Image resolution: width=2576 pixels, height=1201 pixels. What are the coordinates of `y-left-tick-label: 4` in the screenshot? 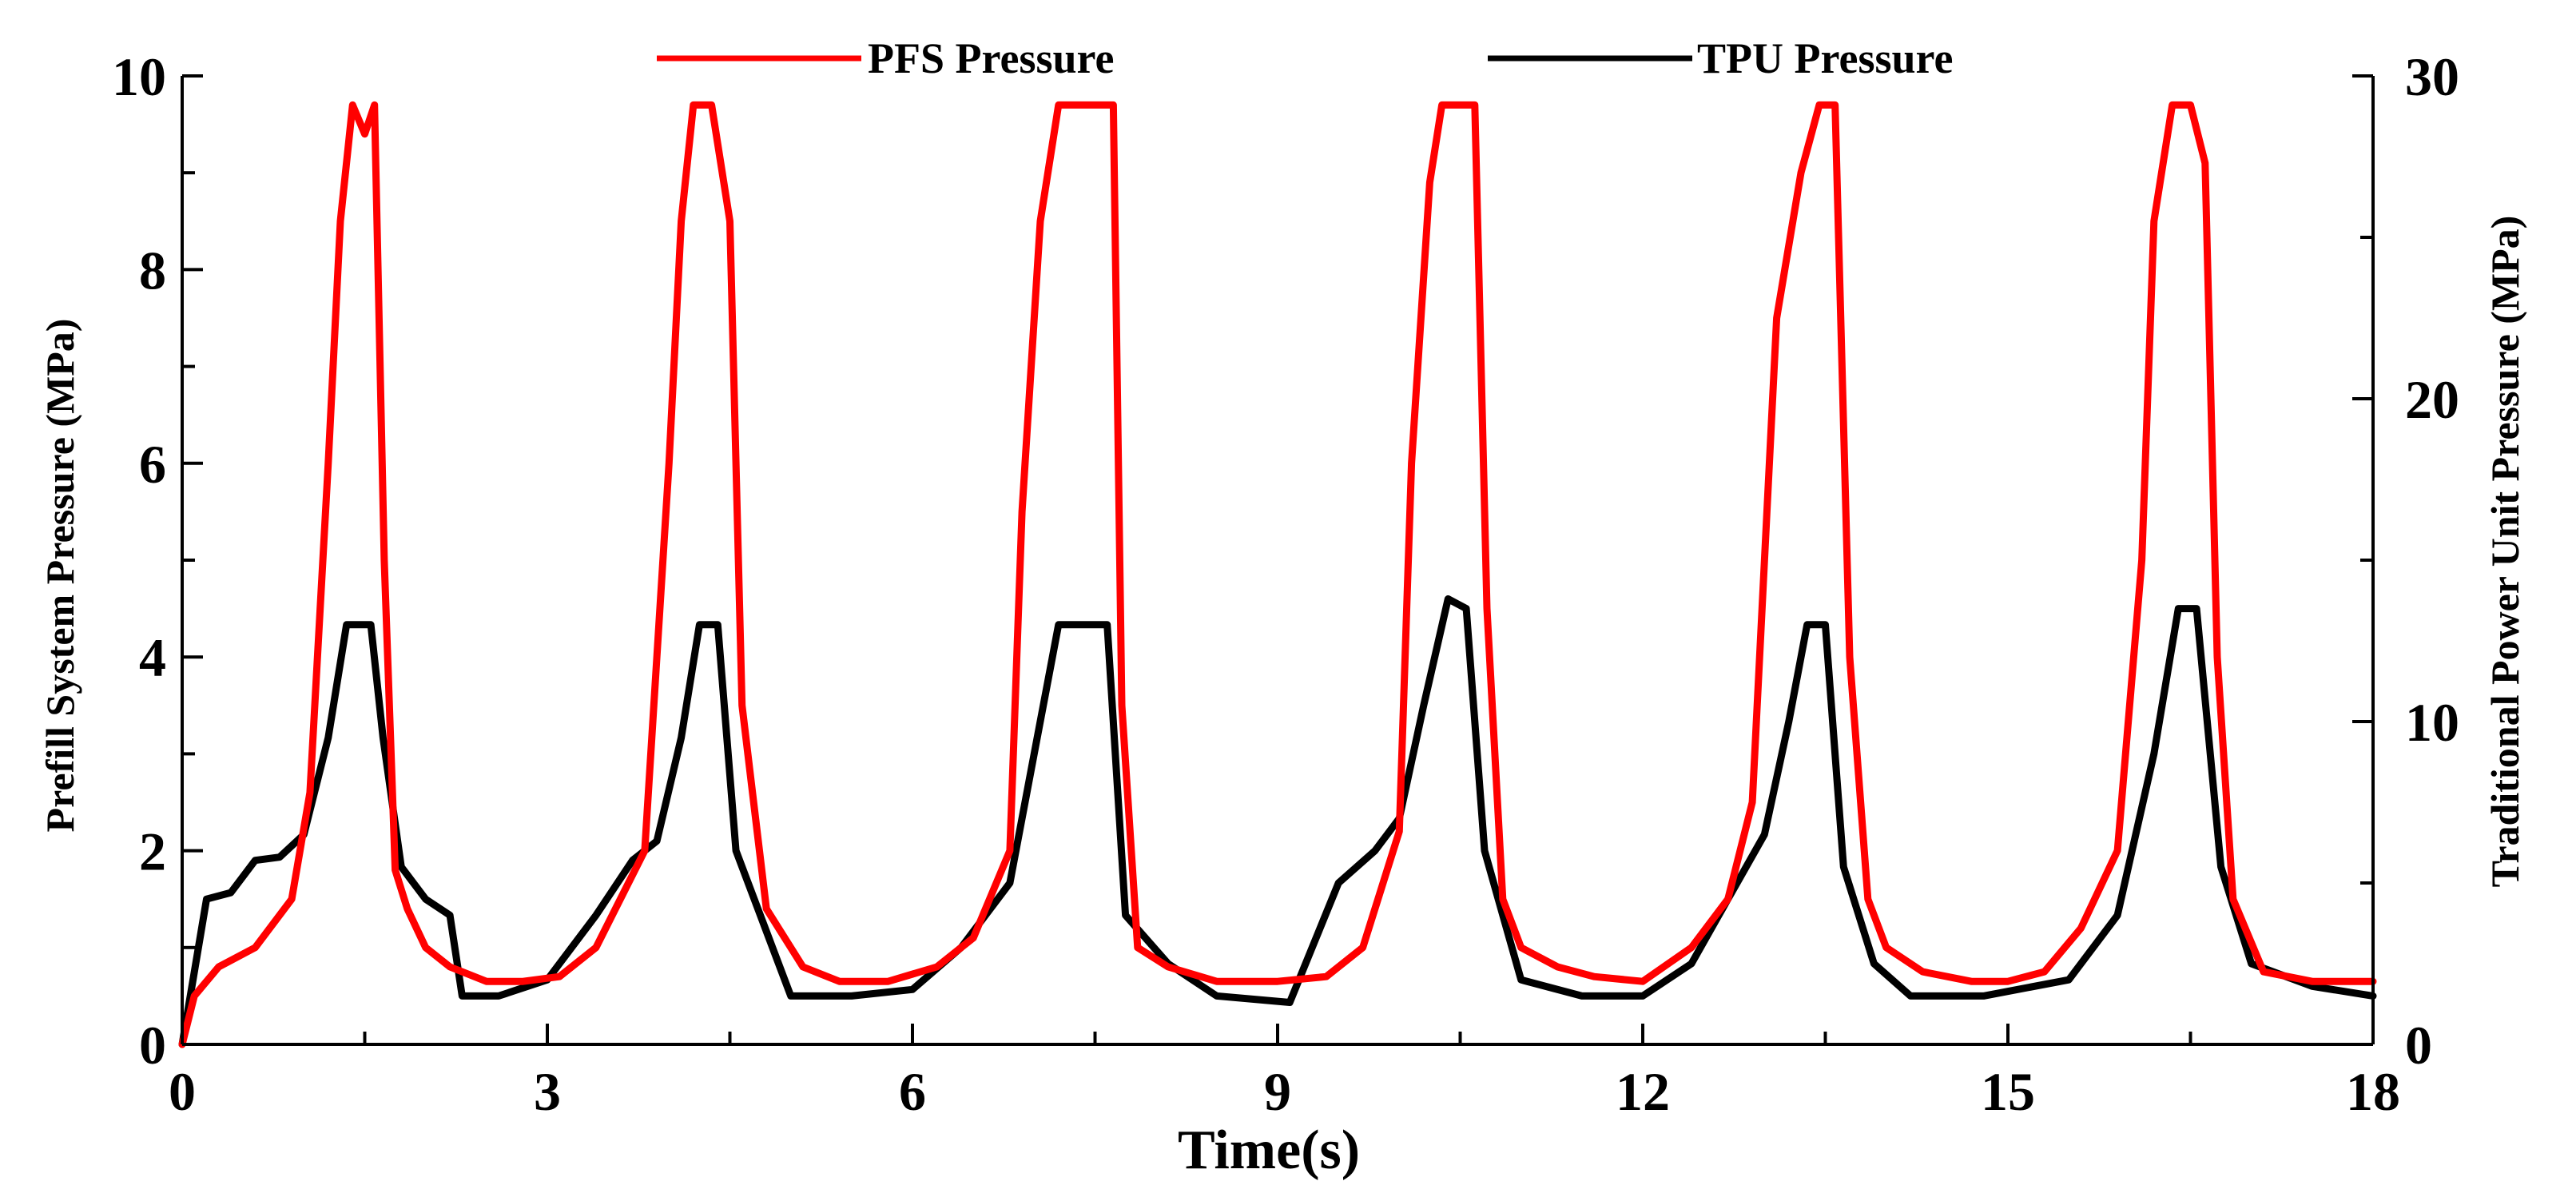 It's located at (152, 657).